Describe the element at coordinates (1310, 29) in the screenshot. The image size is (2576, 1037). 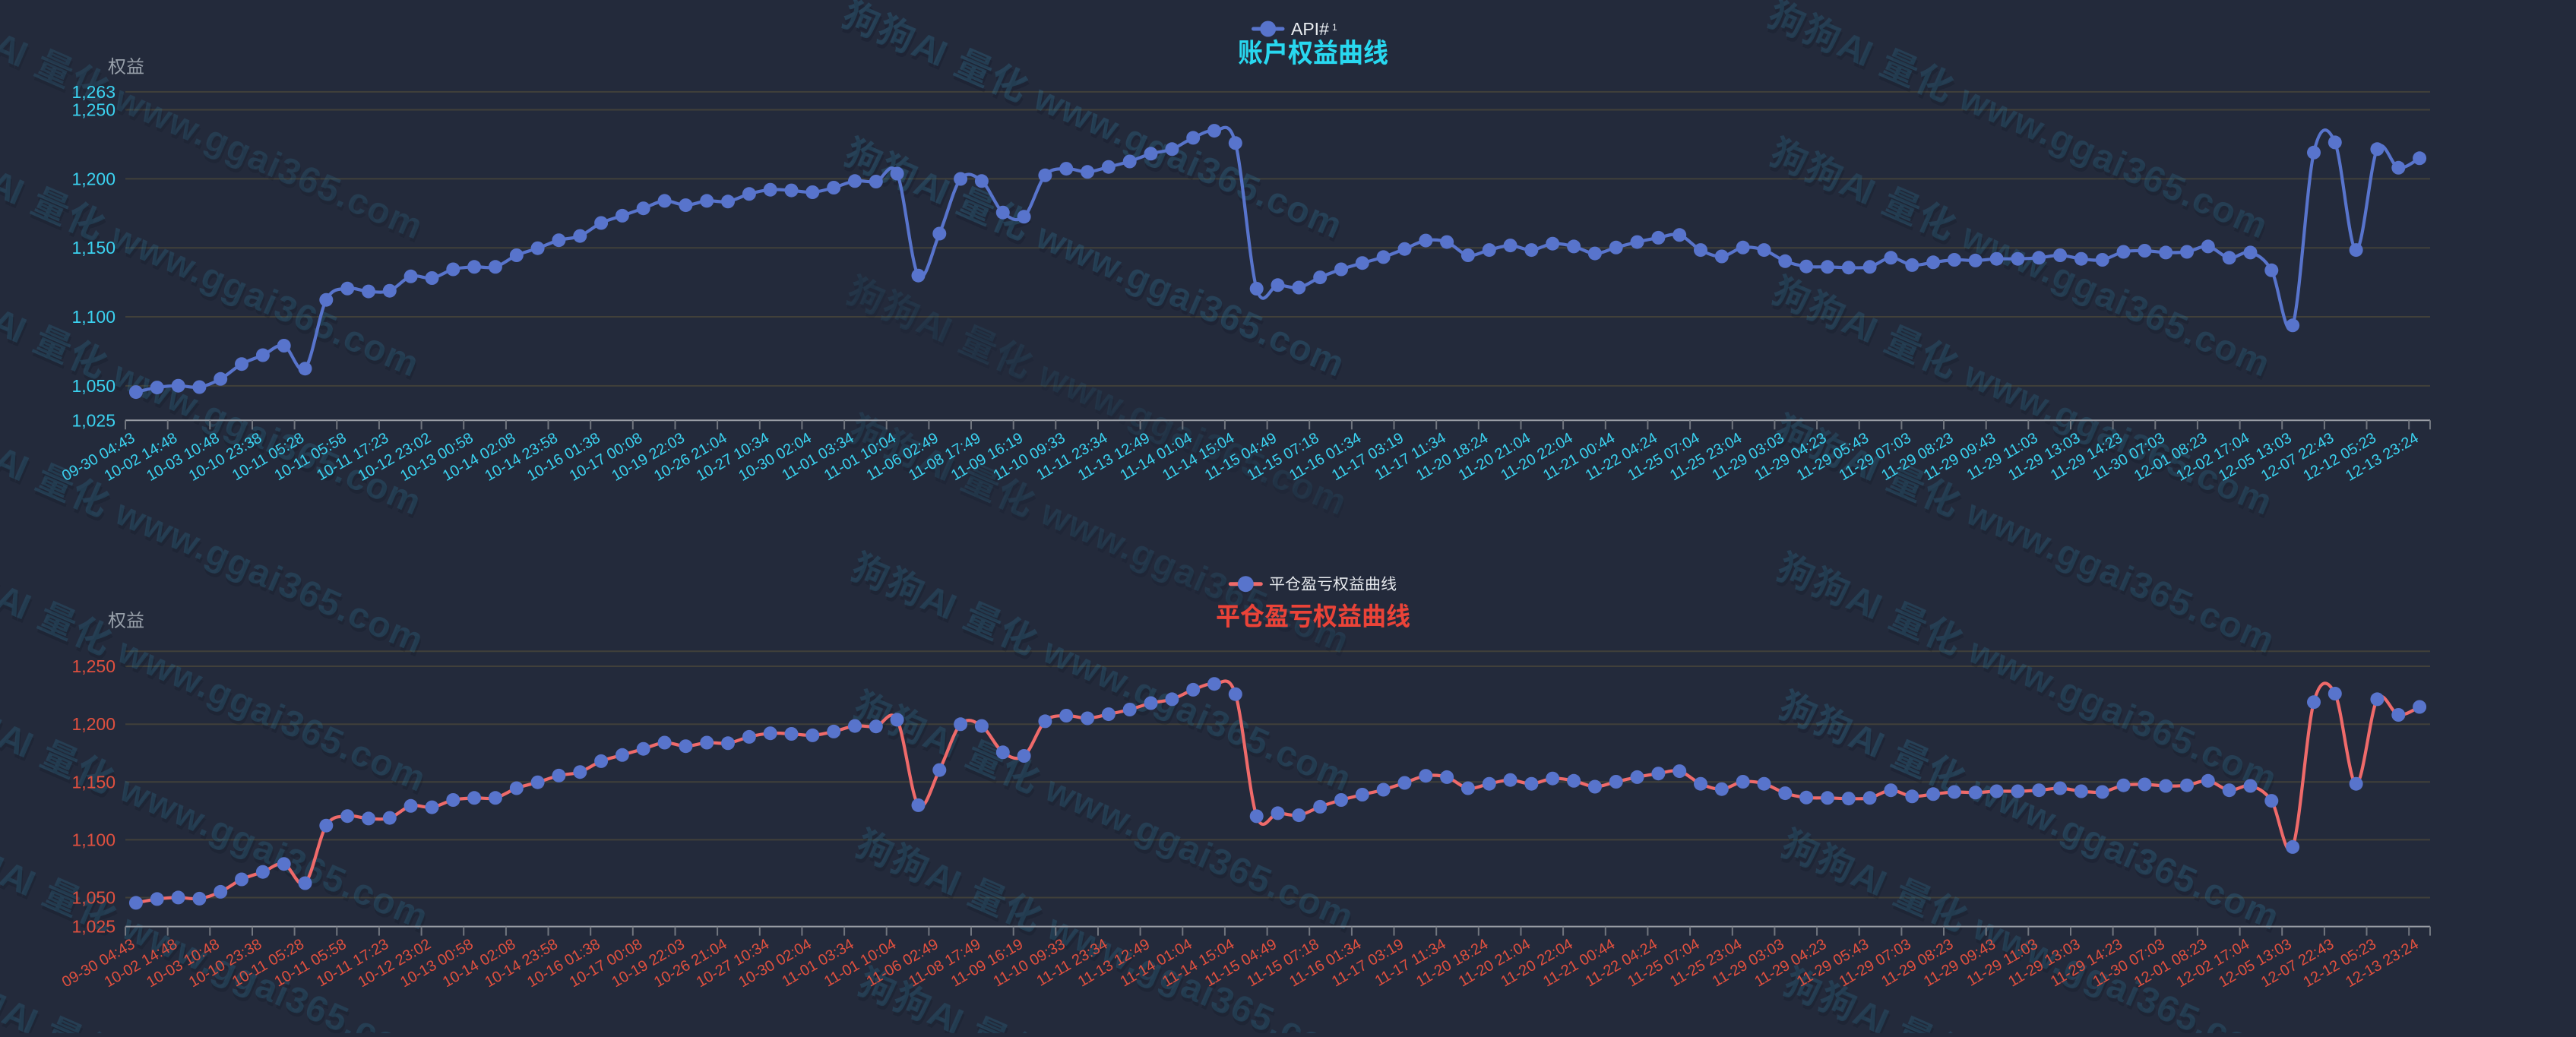
I see `svg-text: API#` at that location.